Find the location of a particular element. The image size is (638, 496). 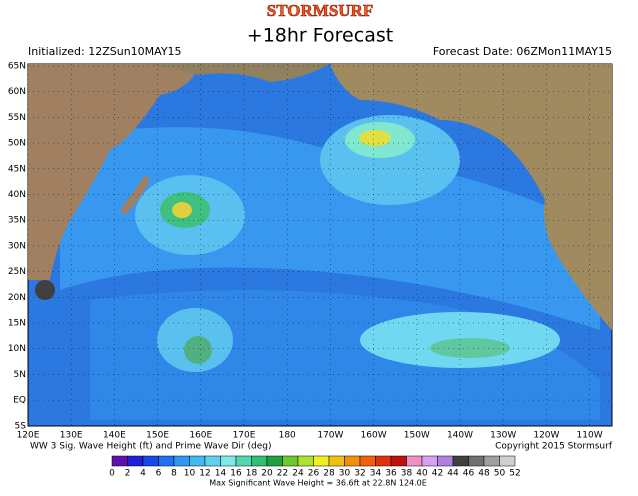

lat-label: 35N is located at coordinates (17, 221).